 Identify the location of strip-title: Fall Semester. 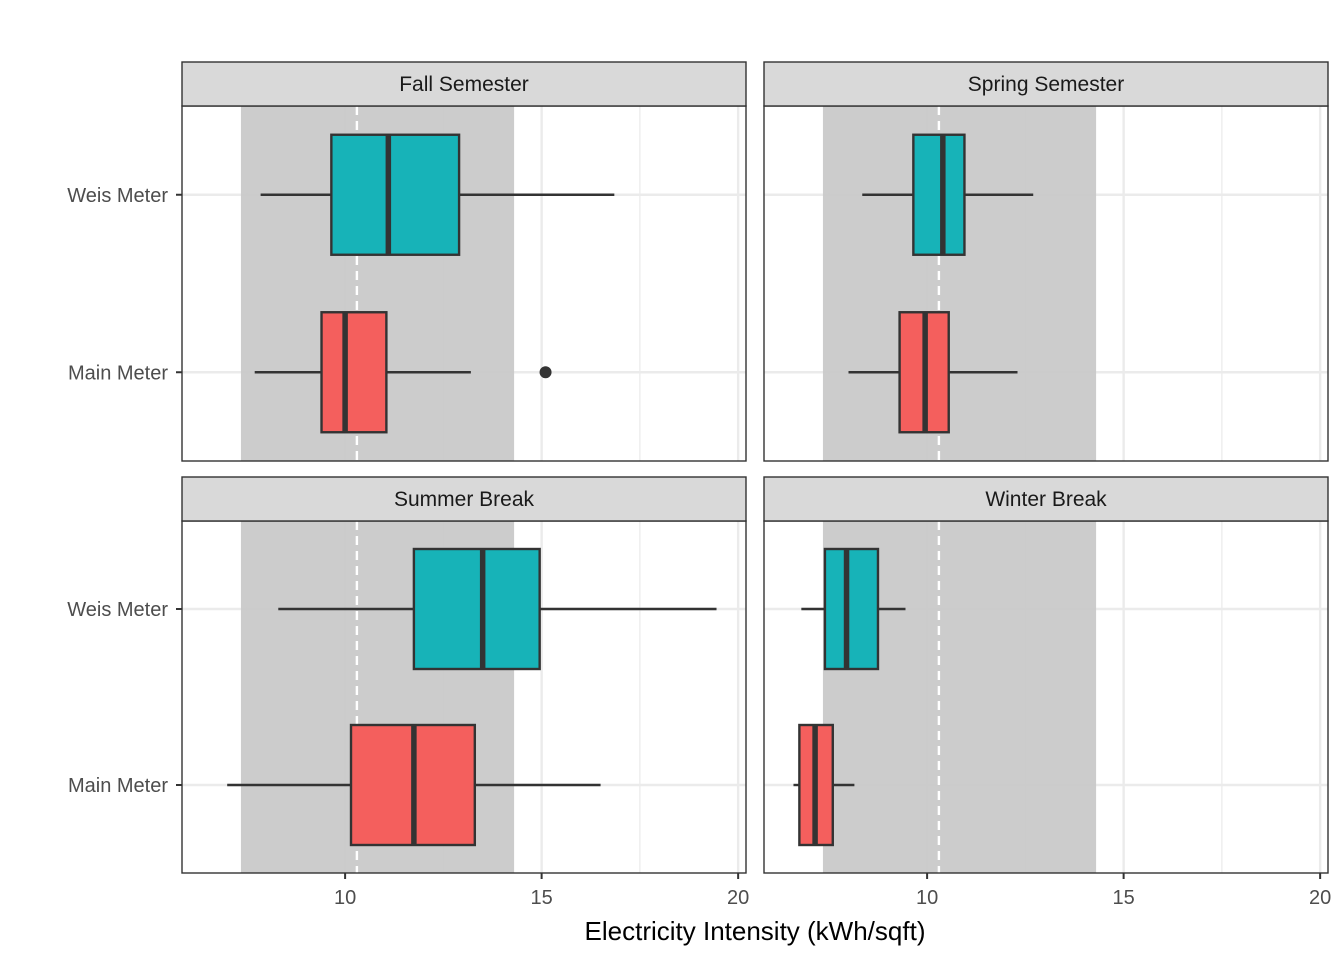
(464, 84).